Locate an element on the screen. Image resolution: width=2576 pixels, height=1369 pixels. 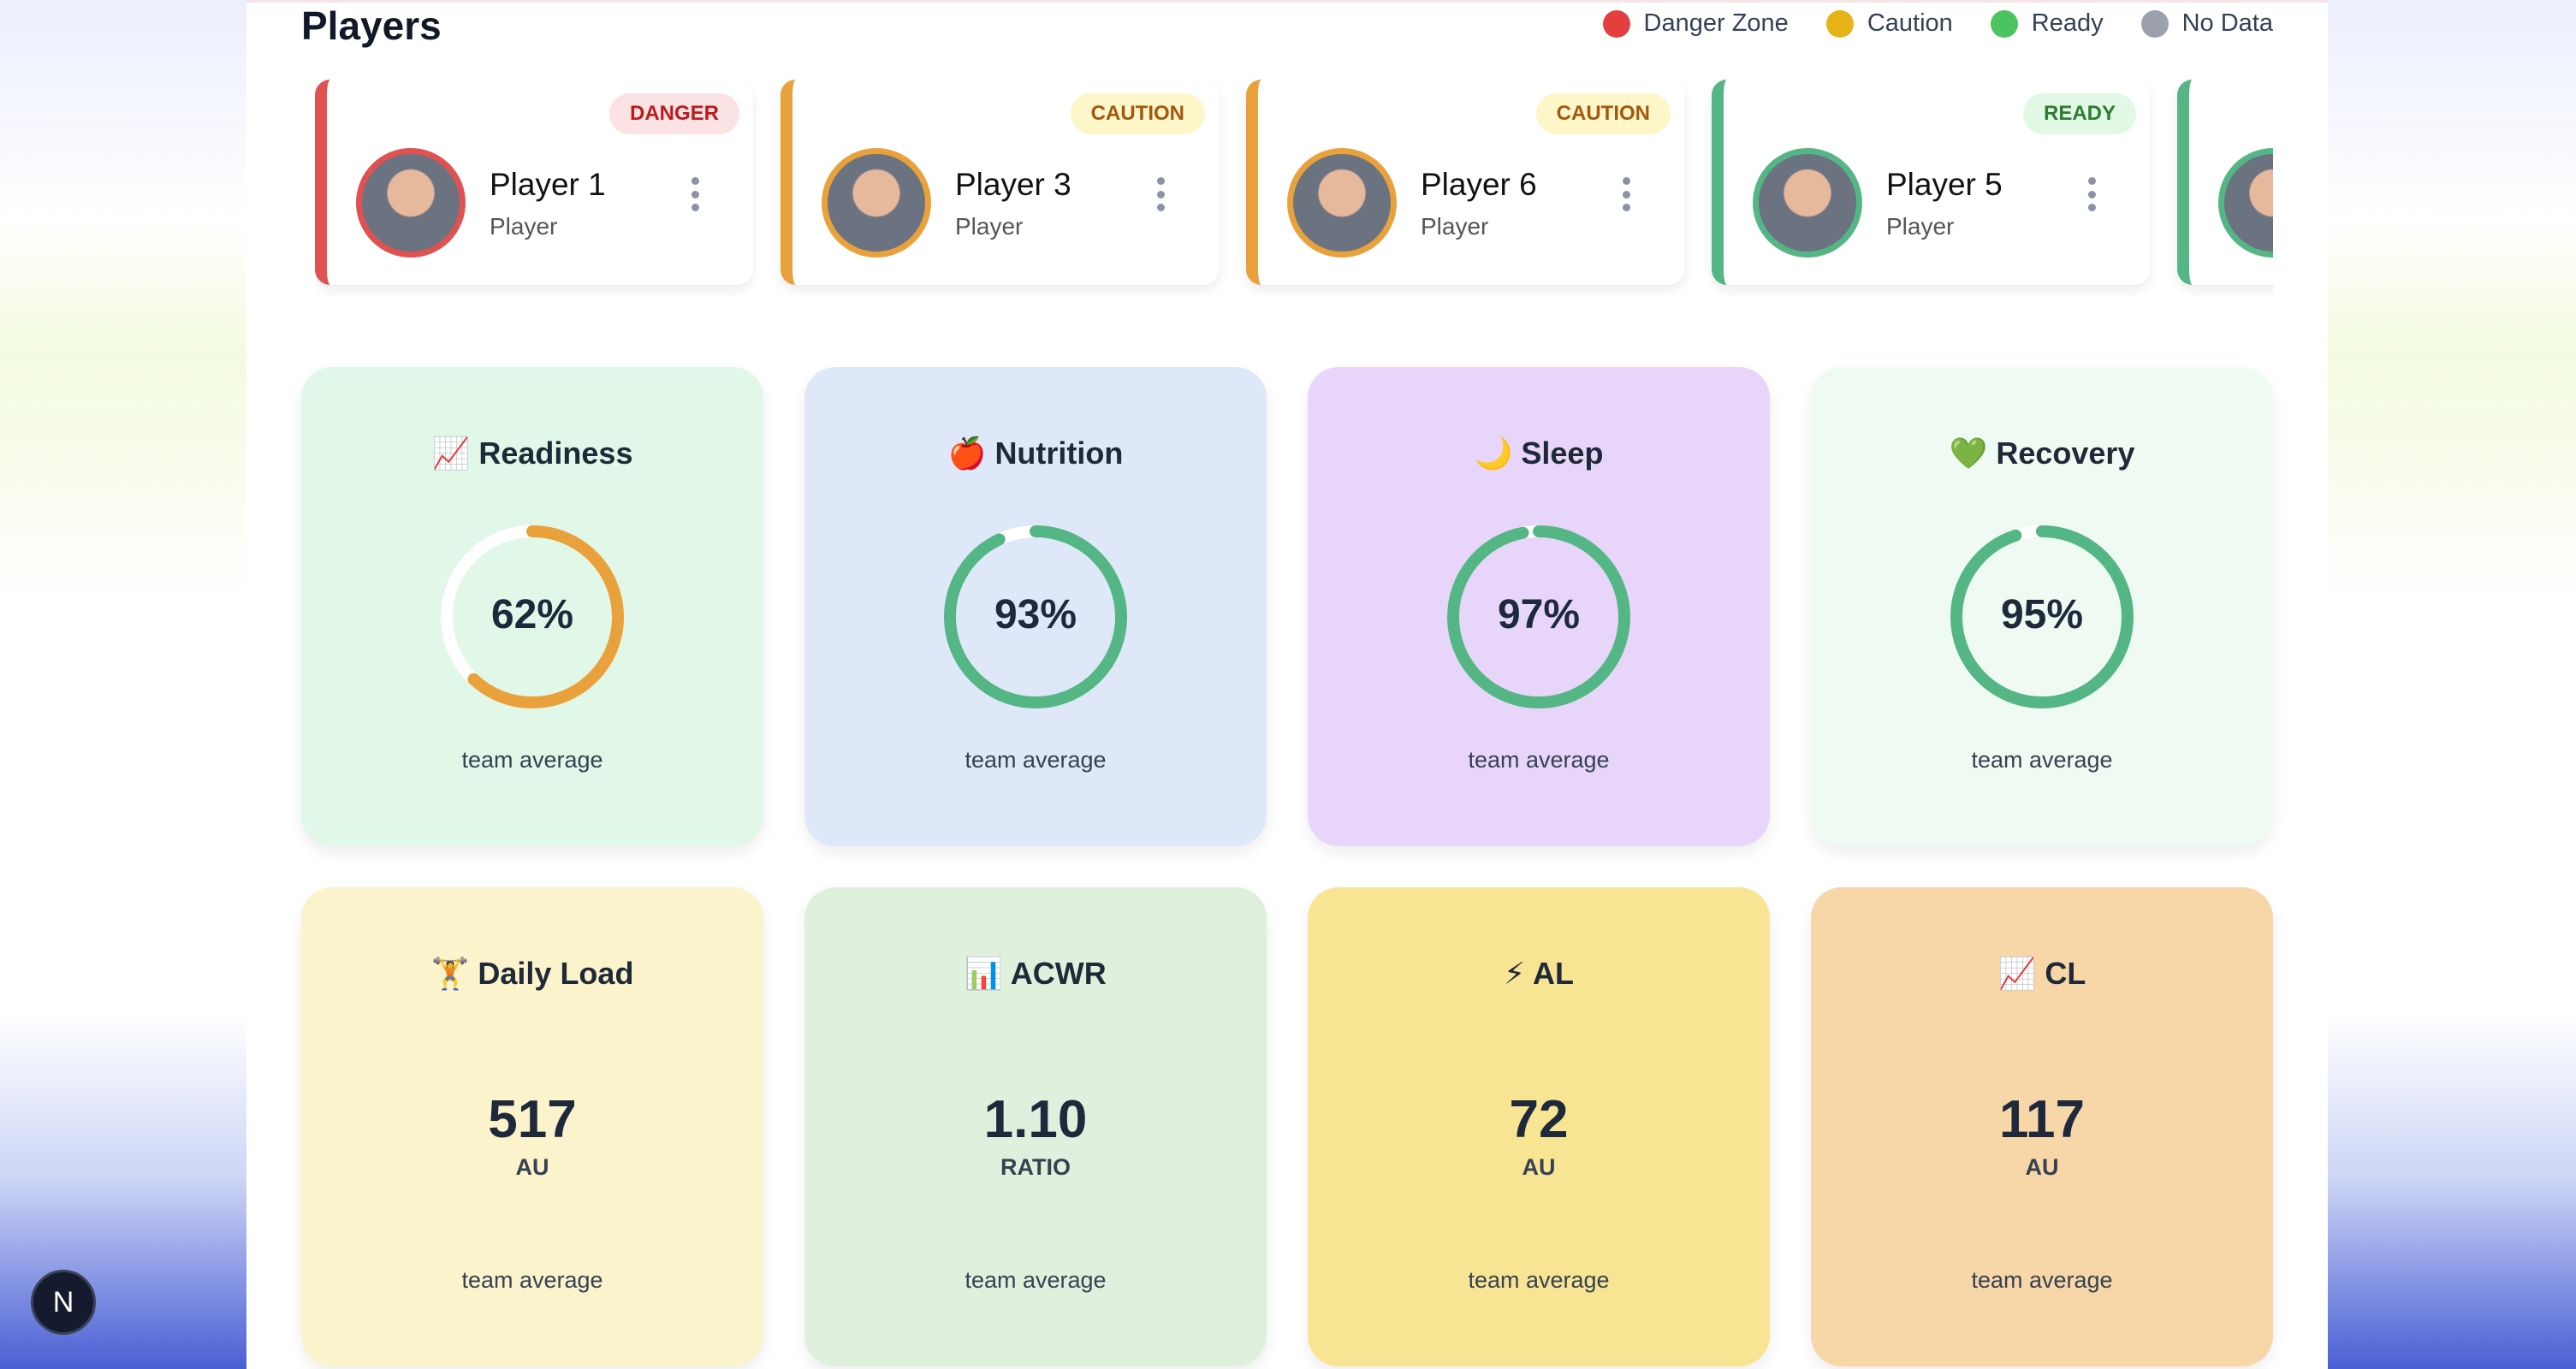
load-icon: 🏋️ is located at coordinates (450, 973).